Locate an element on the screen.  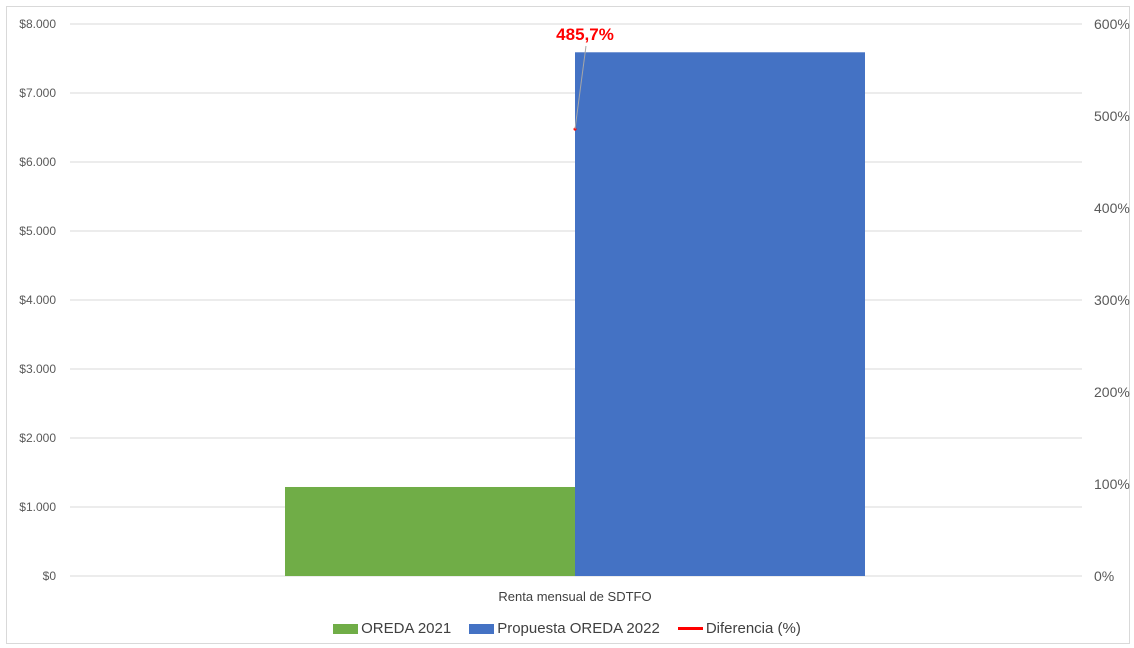
legend-item-oreda-2021: OREDA 2021 is located at coordinates (392, 628).